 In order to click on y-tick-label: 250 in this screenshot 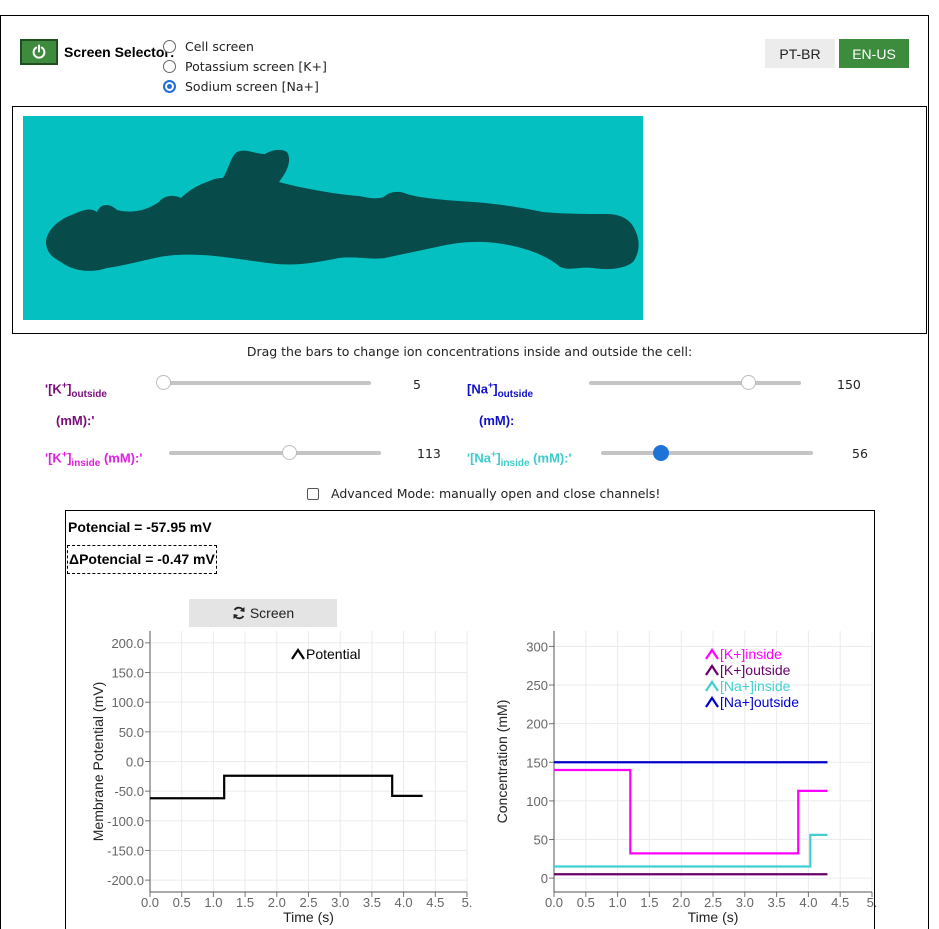, I will do `click(537, 685)`.